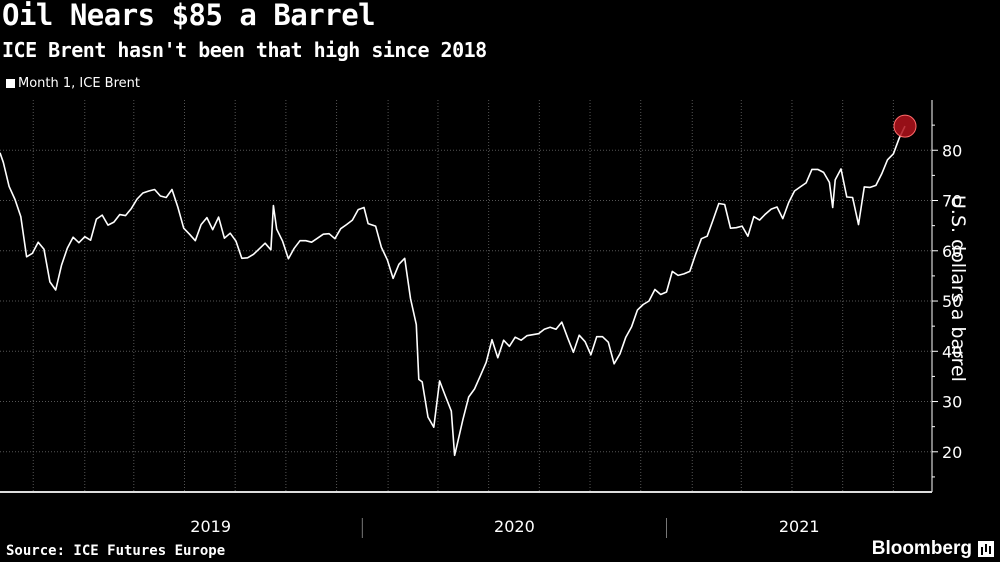  What do you see at coordinates (952, 201) in the screenshot?
I see `y-tick-label: 70` at bounding box center [952, 201].